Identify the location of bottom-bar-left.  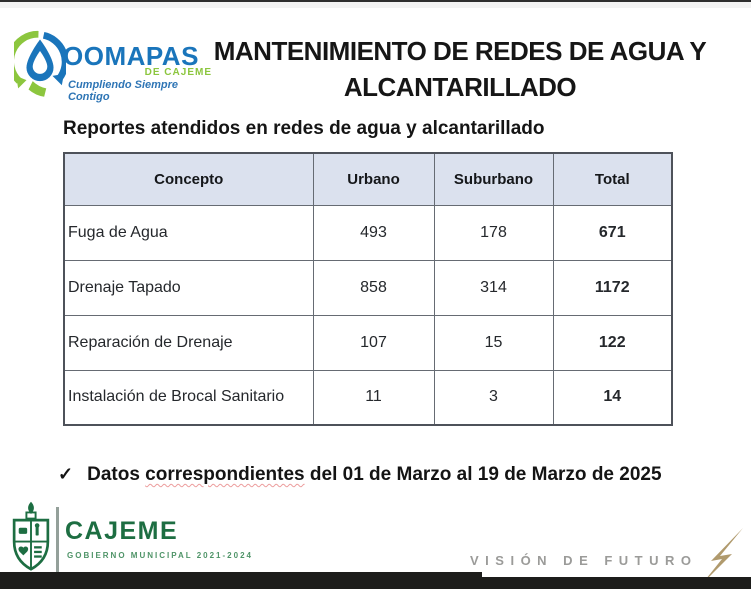
(241, 580).